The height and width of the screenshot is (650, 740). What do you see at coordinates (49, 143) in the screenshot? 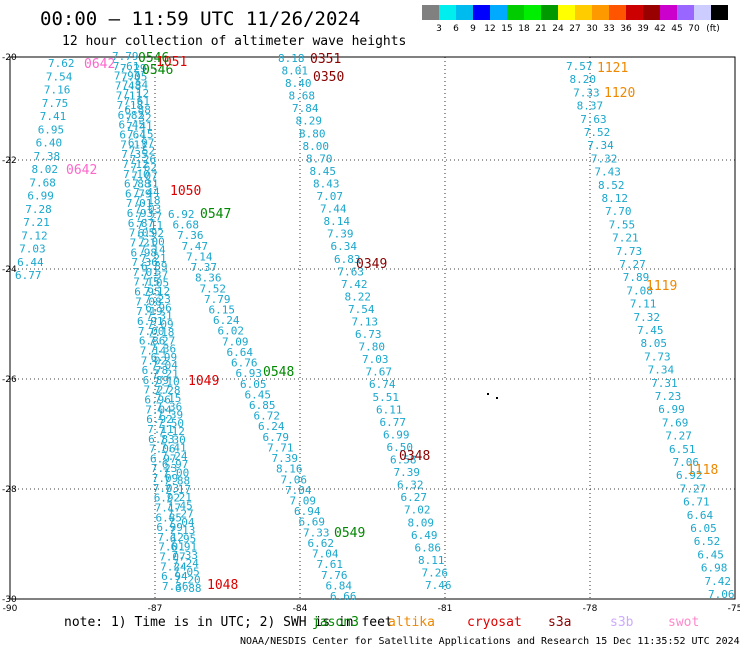
I see `wave-height-value: 6.40` at bounding box center [49, 143].